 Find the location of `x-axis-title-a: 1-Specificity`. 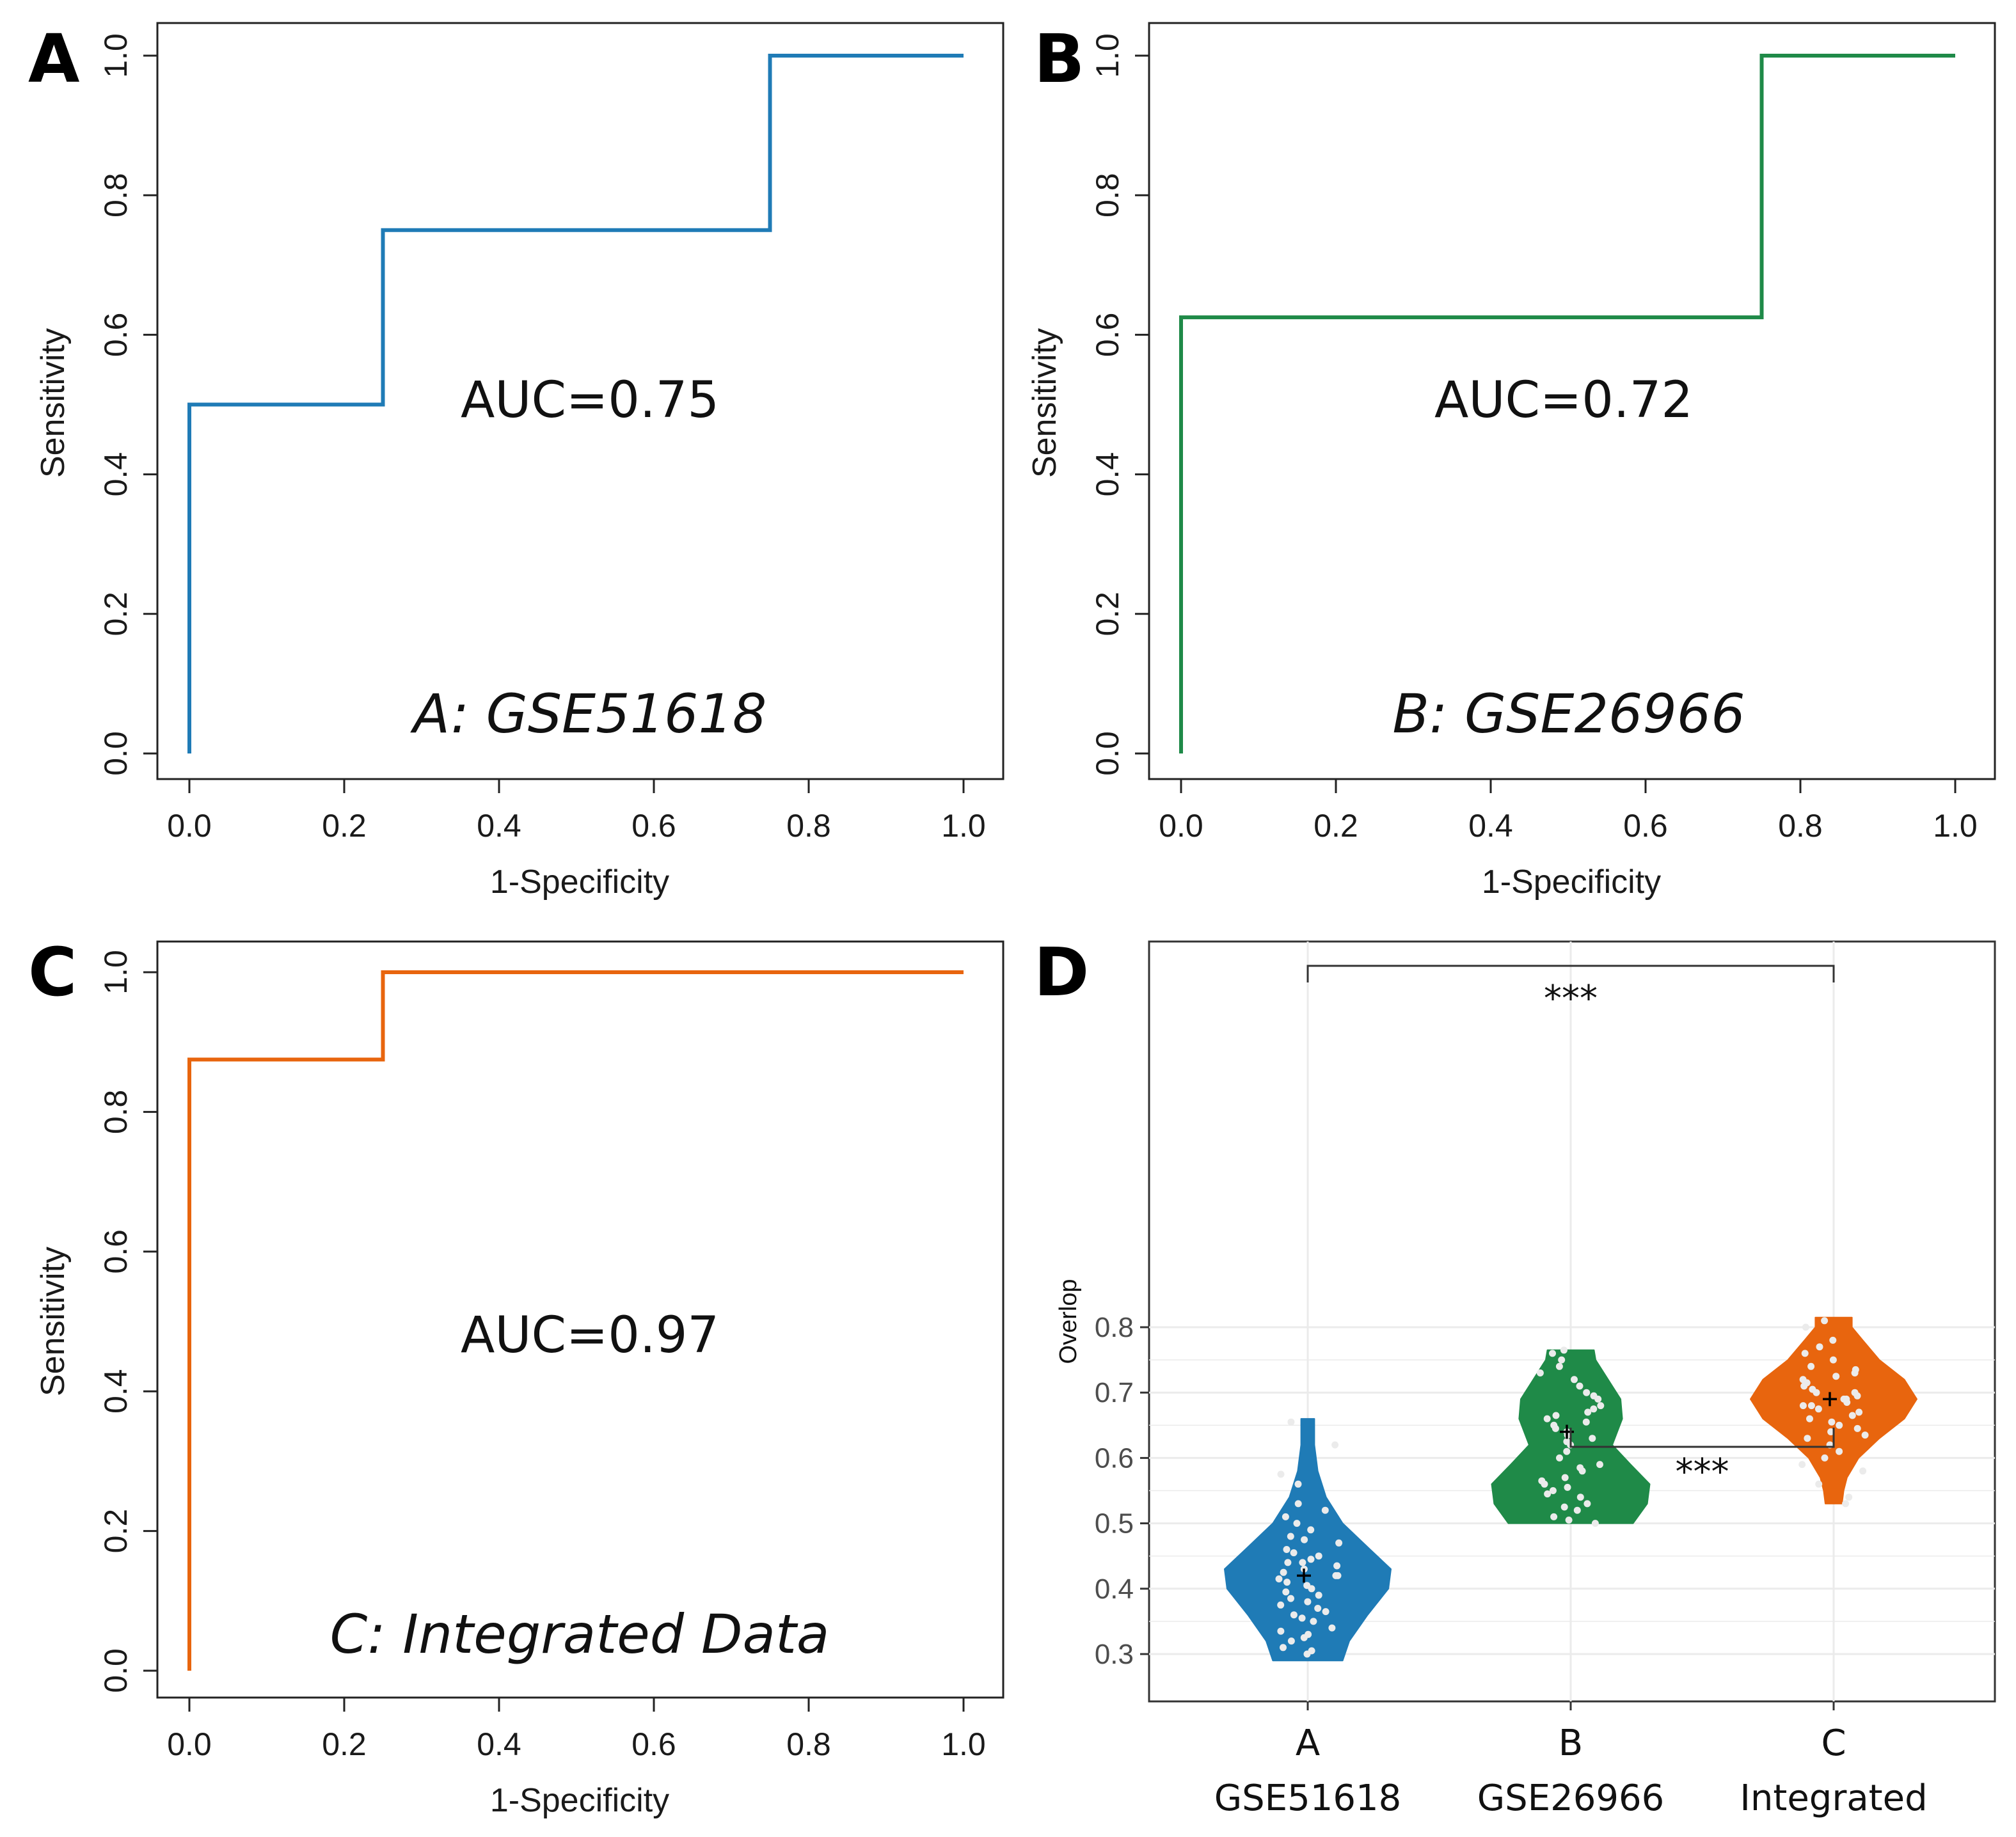

x-axis-title-a: 1-Specificity is located at coordinates (579, 882).